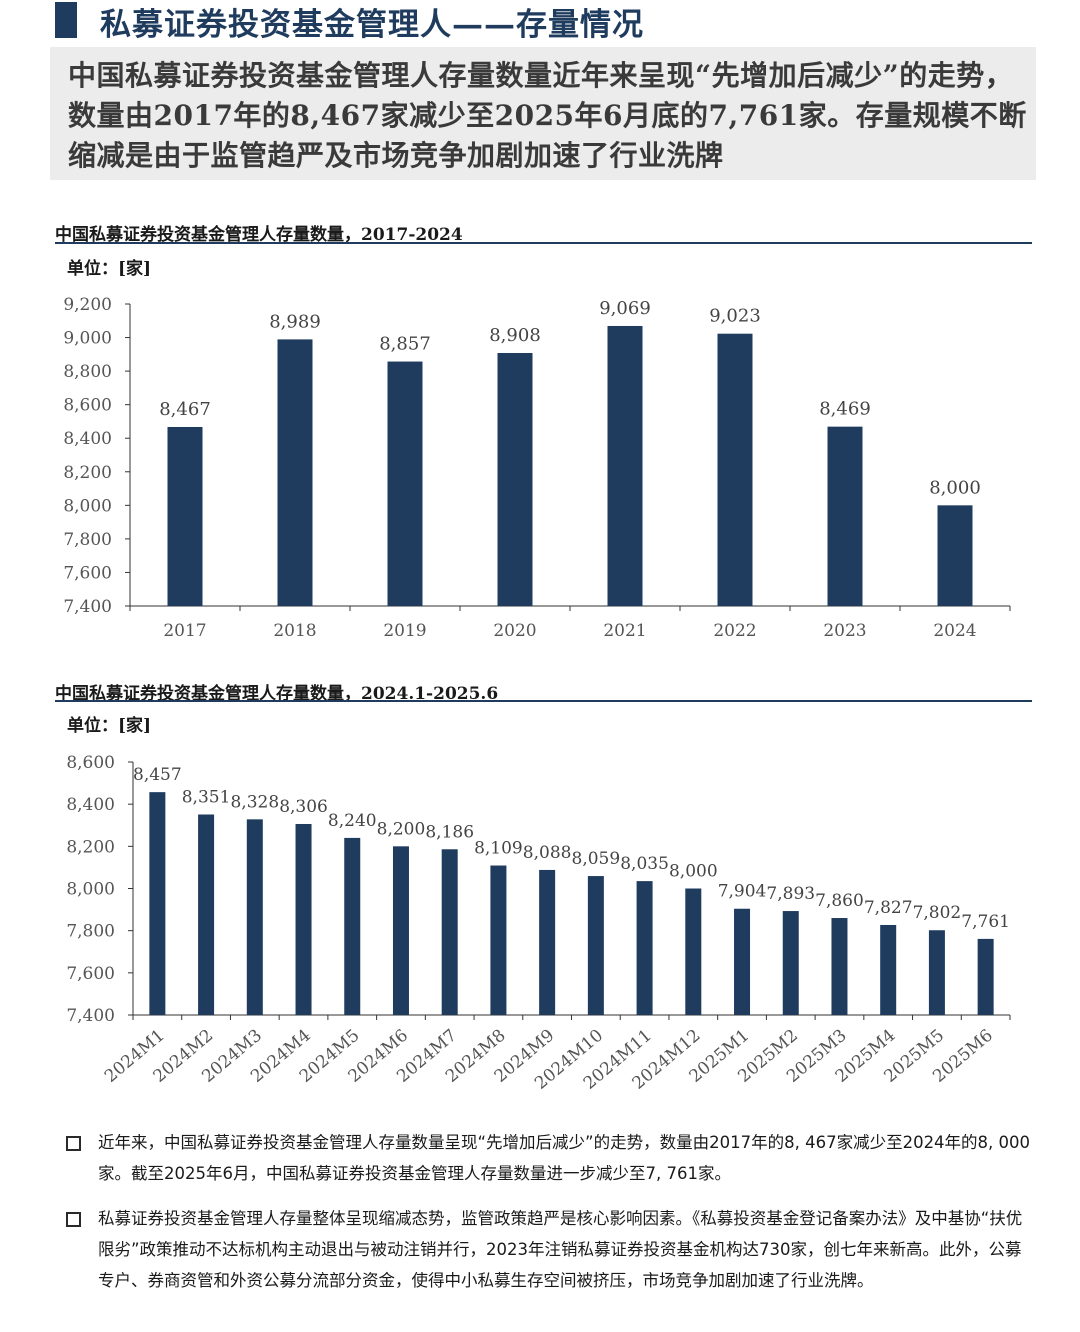 The width and height of the screenshot is (1080, 1332). Describe the element at coordinates (206, 797) in the screenshot. I see `chart2-data-label: 8,351` at that location.